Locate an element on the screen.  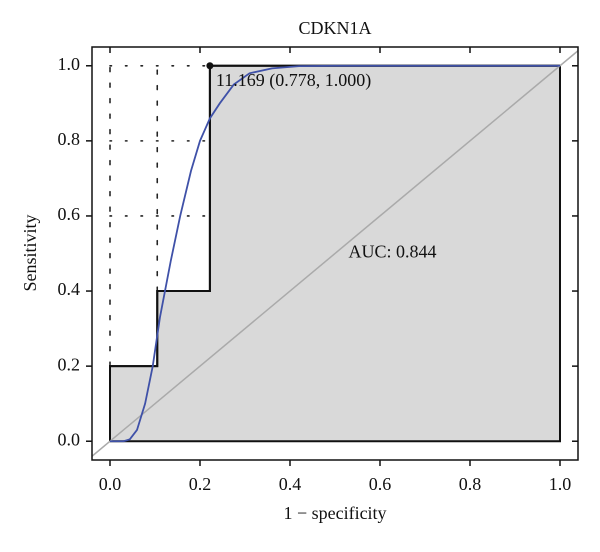
x-tick-label: 0.4 is located at coordinates (290, 484).